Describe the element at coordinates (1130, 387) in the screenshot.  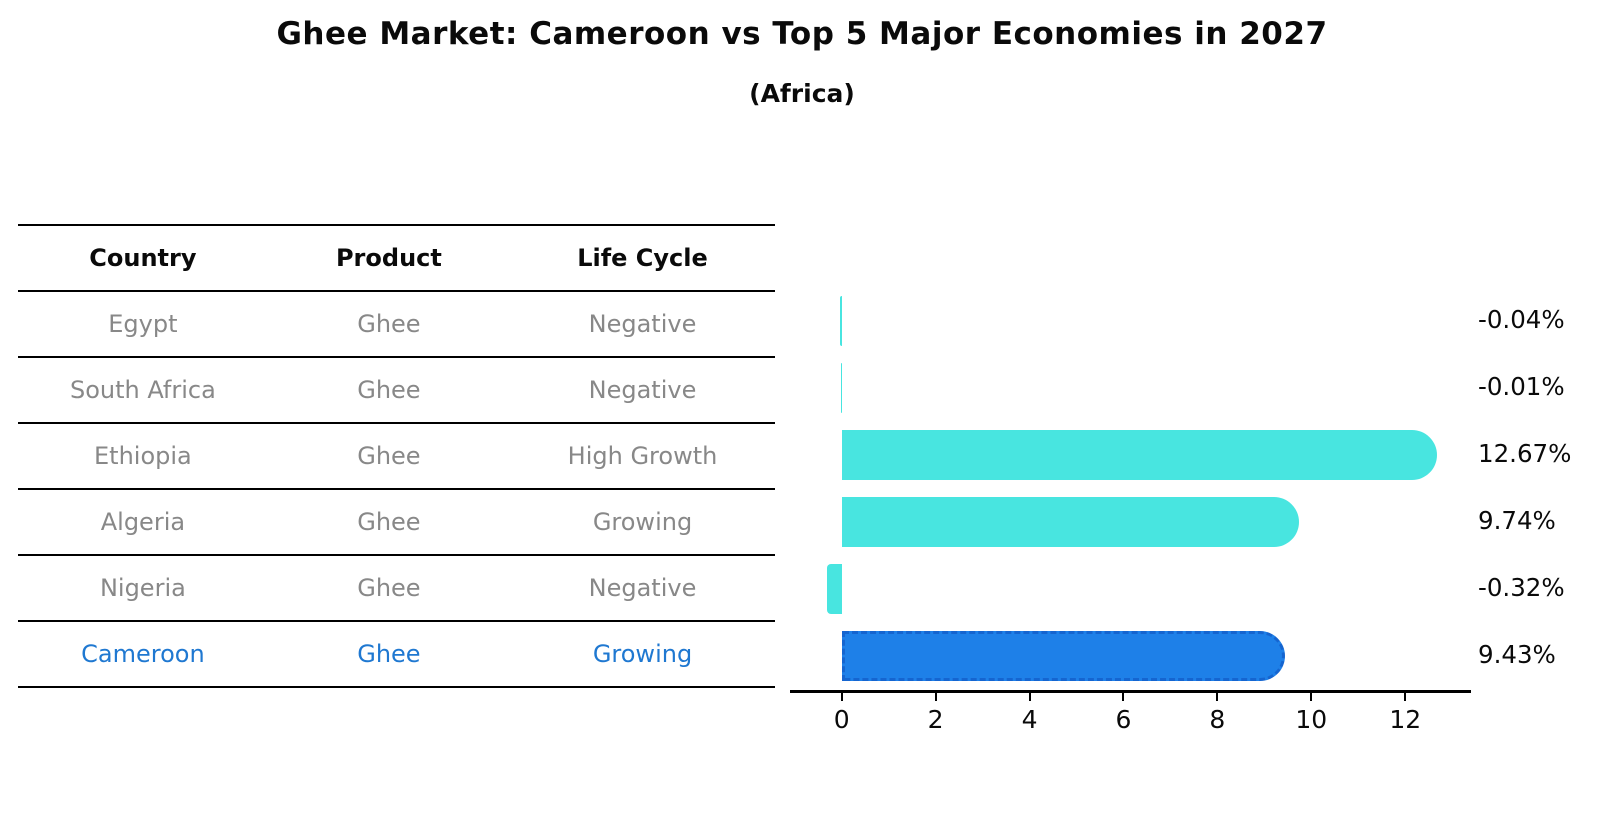
I see `bar-row-south-africa` at that location.